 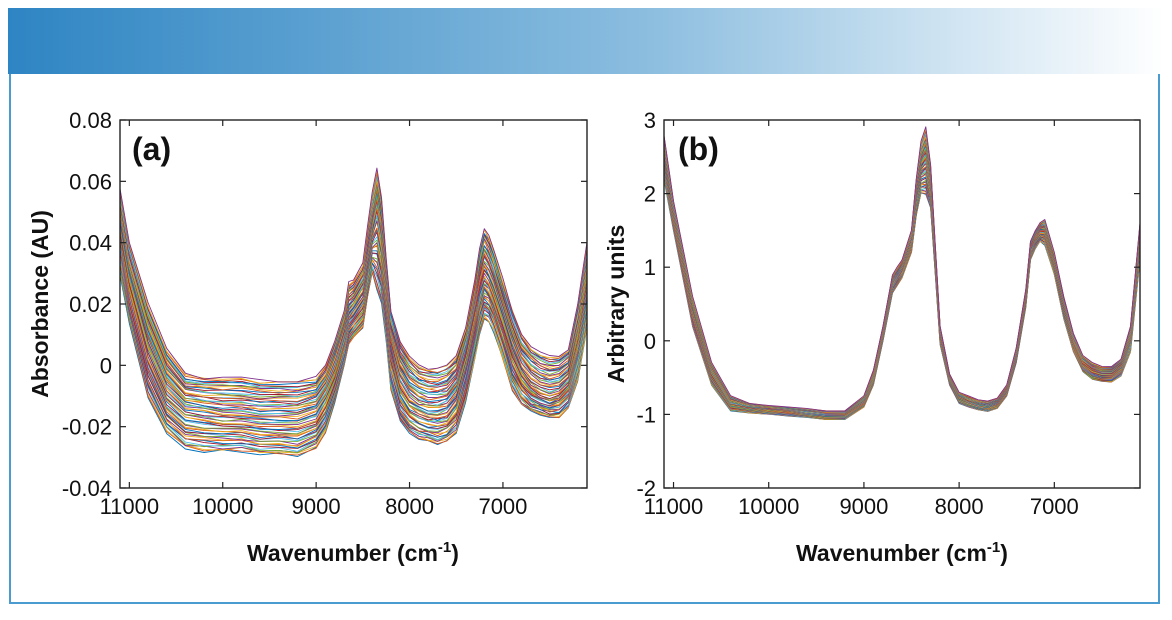 I want to click on y-tick-label-b-5: 3, so click(x=650, y=120).